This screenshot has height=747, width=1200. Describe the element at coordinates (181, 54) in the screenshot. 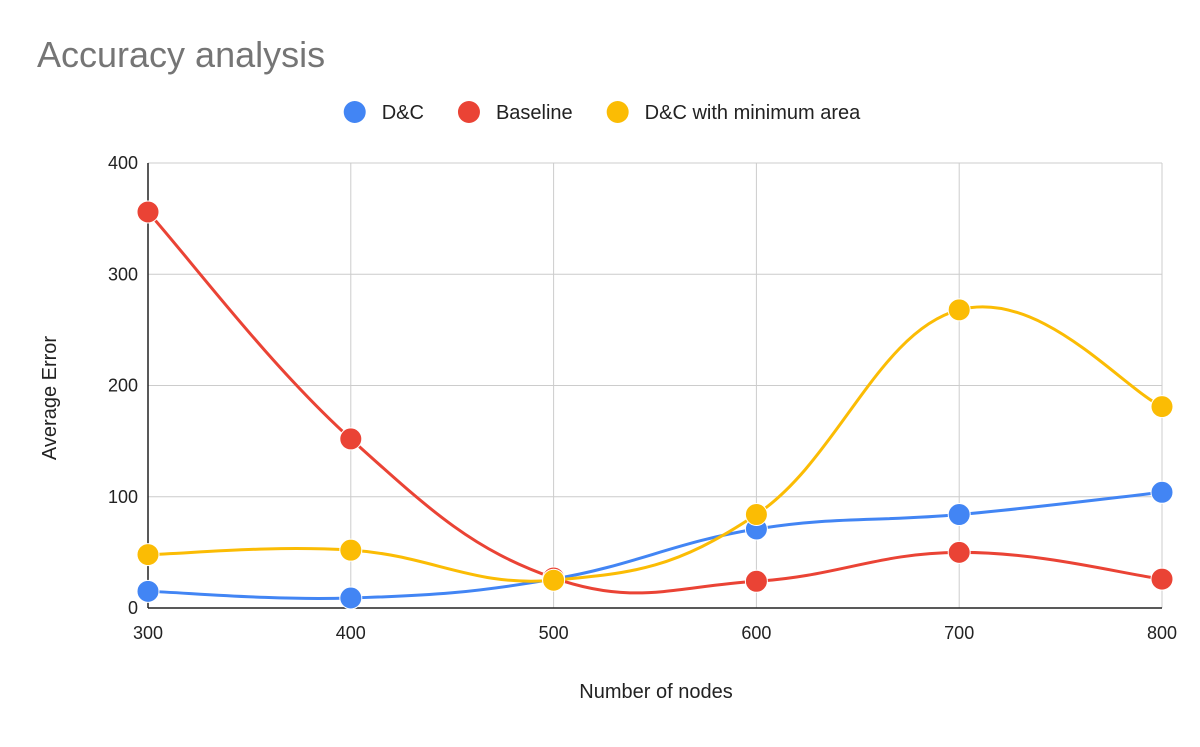

I see `chart-title: Accuracy analysis` at that location.